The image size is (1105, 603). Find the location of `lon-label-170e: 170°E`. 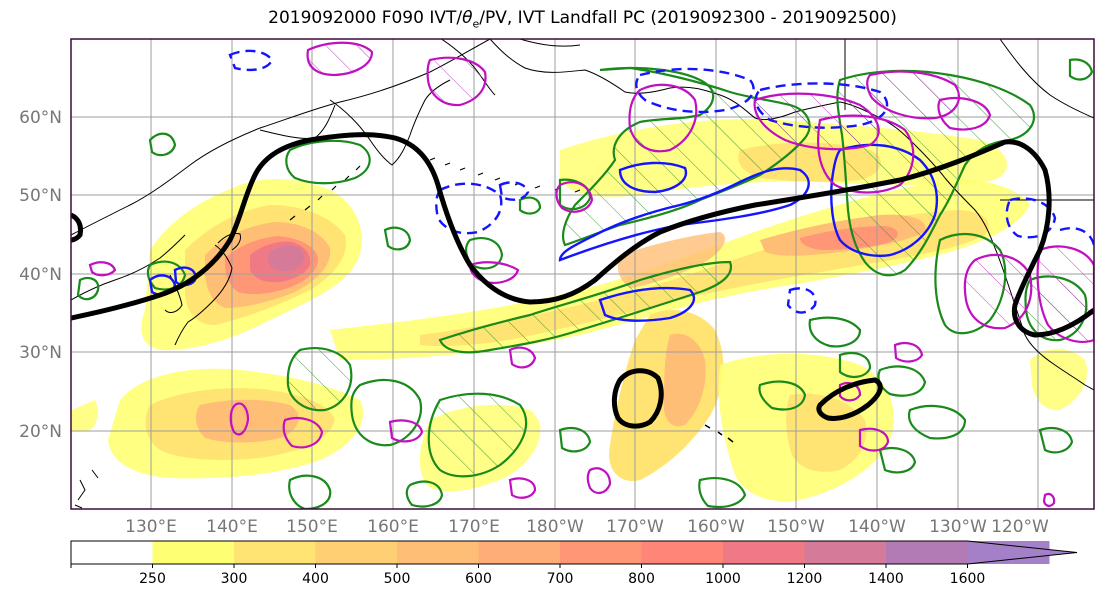

lon-label-170e: 170°E is located at coordinates (474, 527).